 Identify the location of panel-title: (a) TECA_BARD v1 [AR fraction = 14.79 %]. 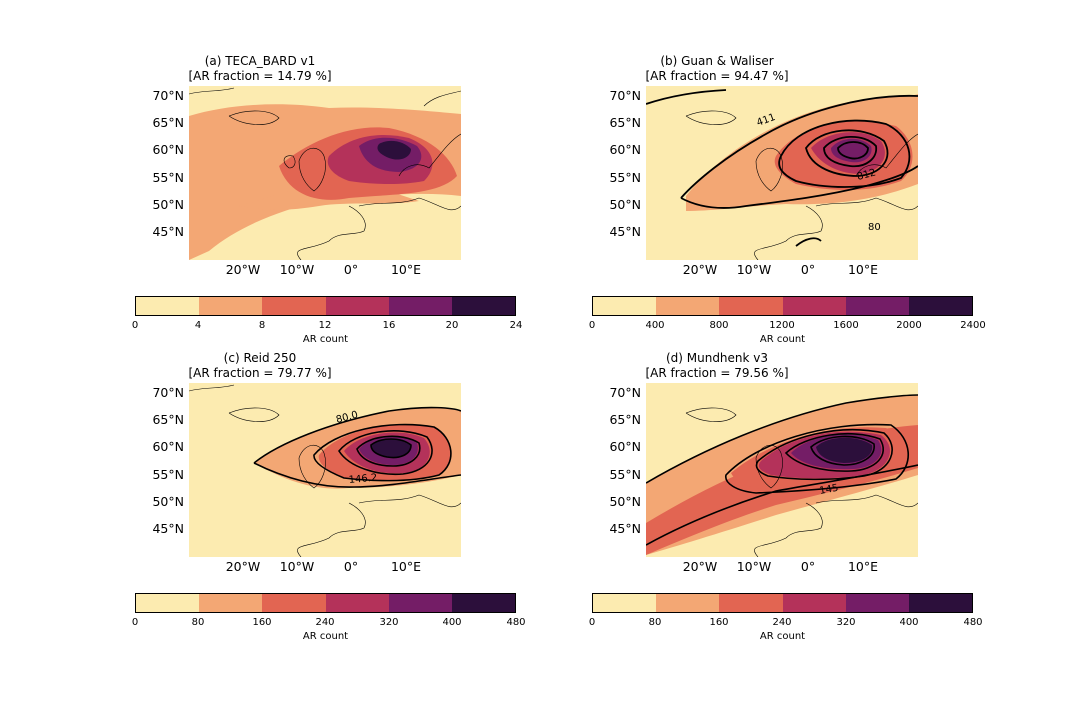
(260, 69).